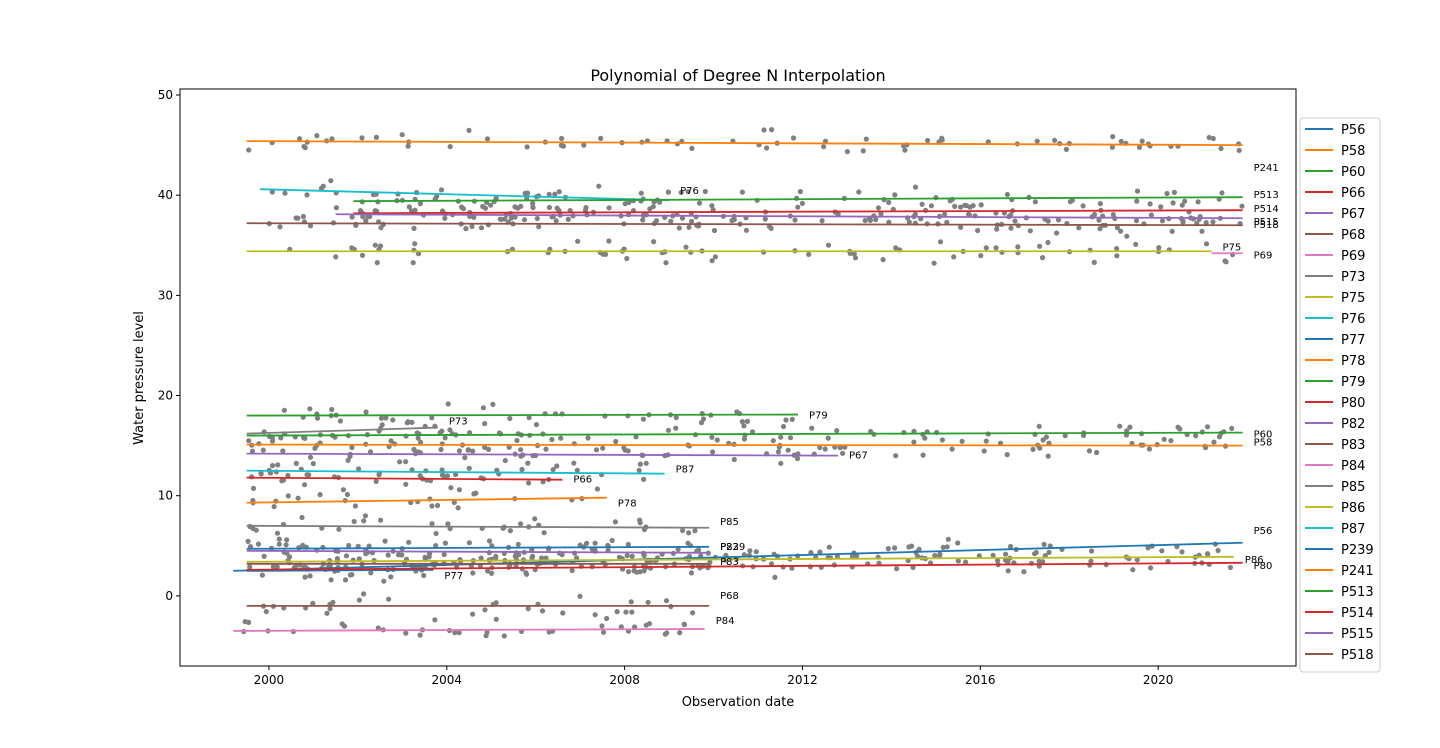 Image resolution: width=1440 pixels, height=748 pixels. I want to click on series-end-label-p73: P73, so click(458, 422).